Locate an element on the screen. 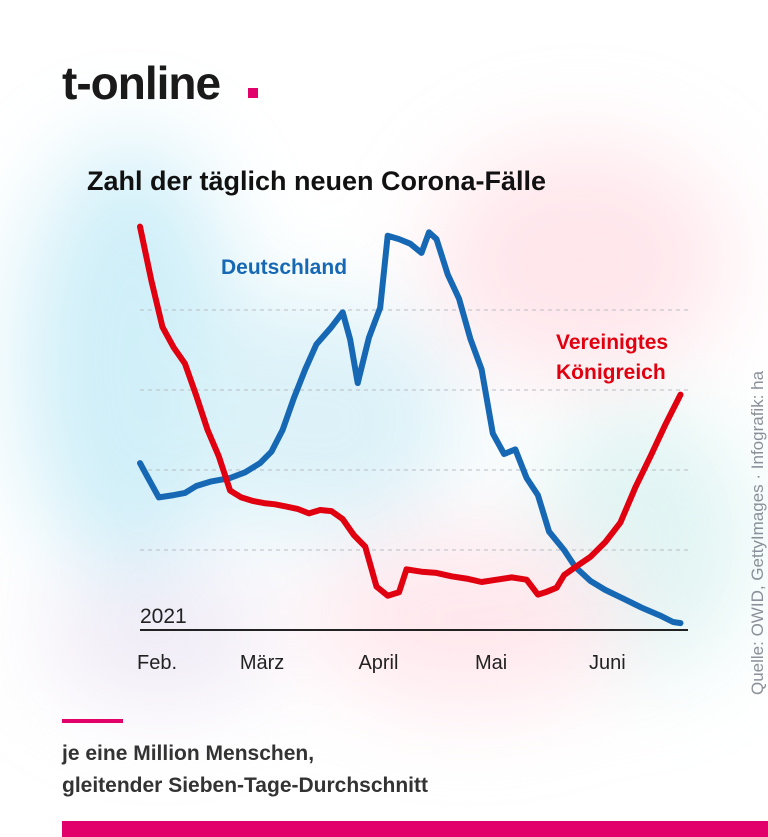 Image resolution: width=768 pixels, height=837 pixels. accent-line is located at coordinates (92, 721).